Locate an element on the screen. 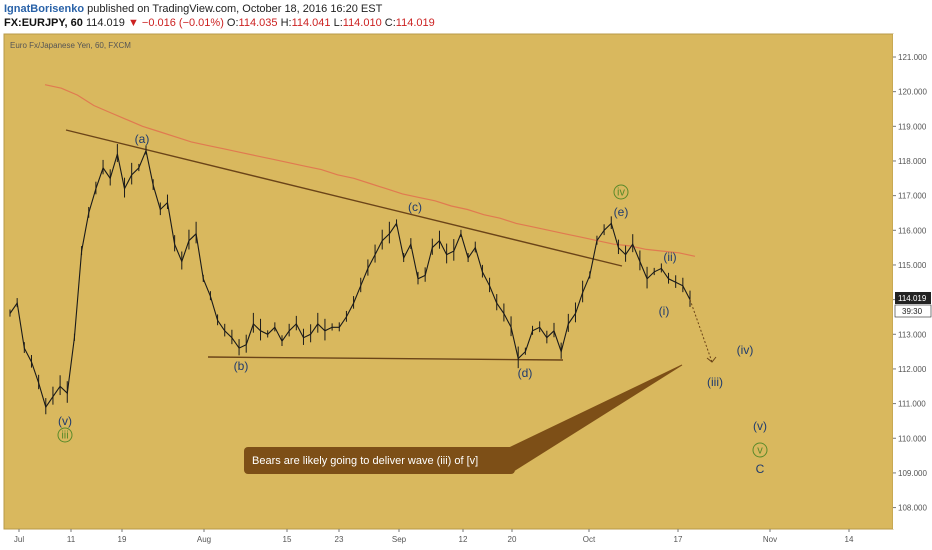 This screenshot has height=550, width=932. y-tick-label: 108.000 is located at coordinates (912, 508).